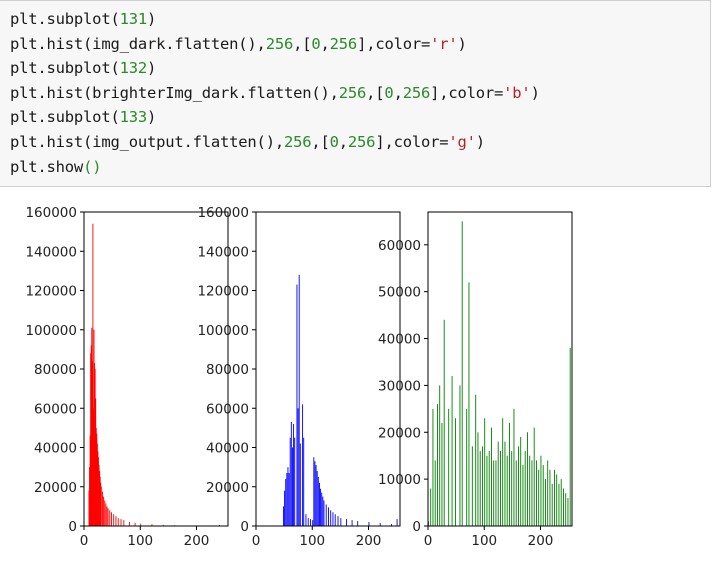 The image size is (713, 566). What do you see at coordinates (516, 93) in the screenshot?
I see `code-token: 'b'` at bounding box center [516, 93].